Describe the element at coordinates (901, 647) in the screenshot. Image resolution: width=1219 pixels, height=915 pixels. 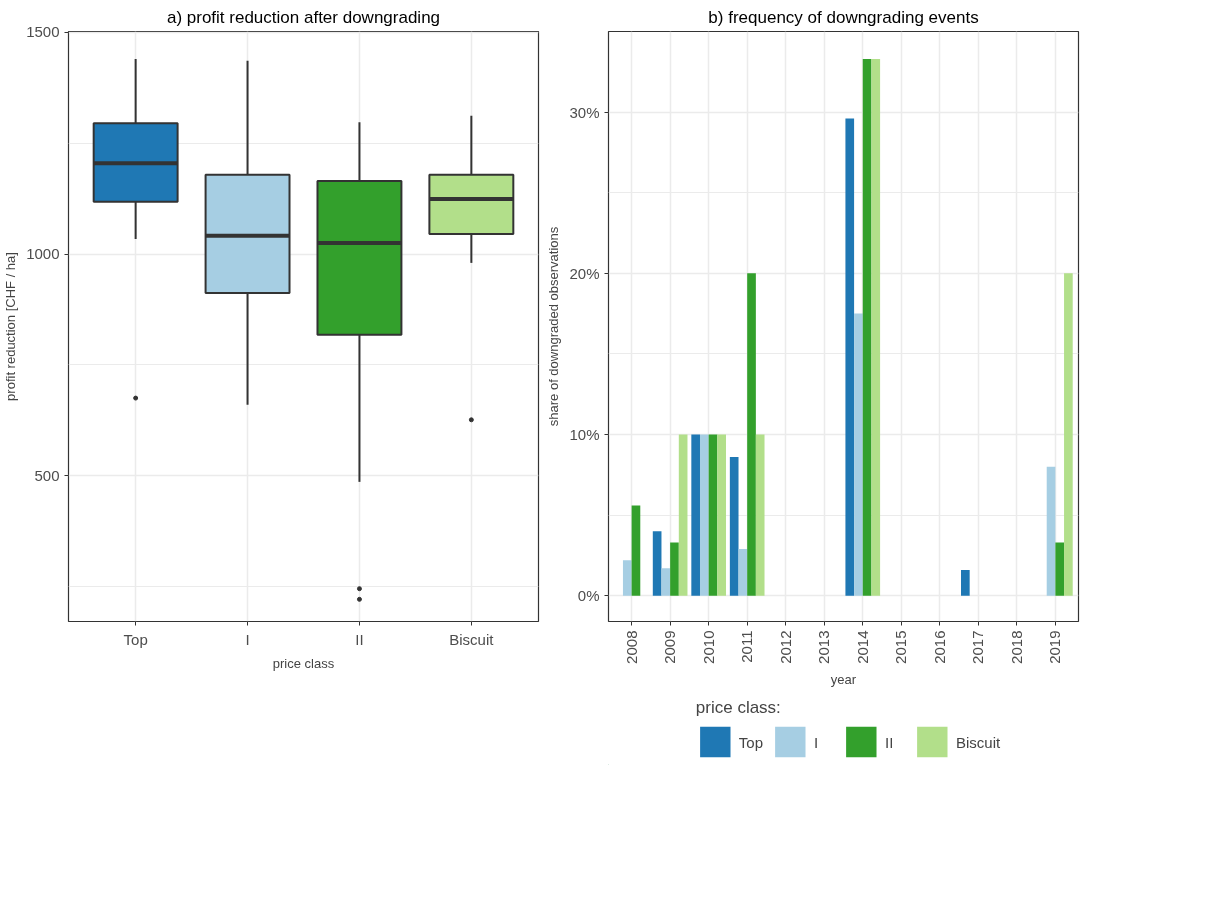
I see `x-tick-label: 2015` at that location.